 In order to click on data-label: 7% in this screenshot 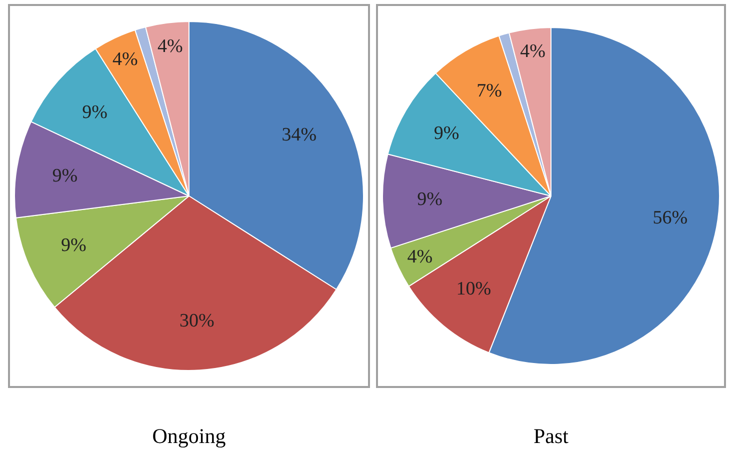, I will do `click(489, 91)`.